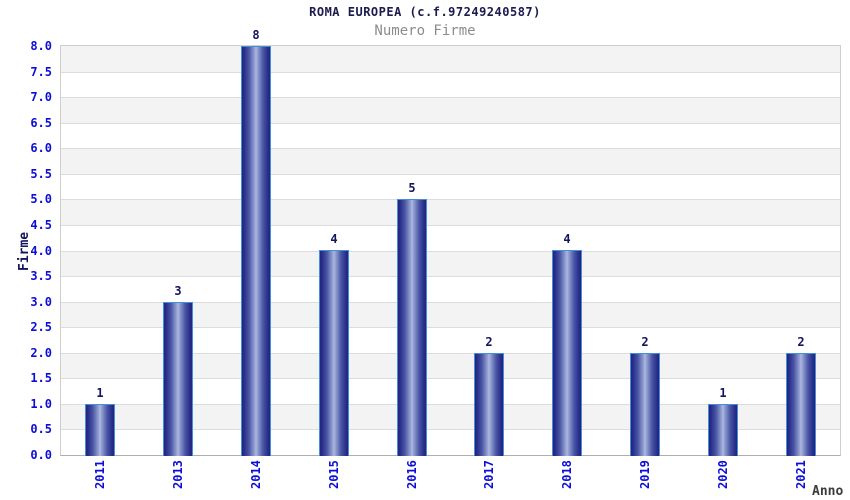 This screenshot has width=850, height=500. I want to click on x-tick-label: 2014, so click(256, 474).